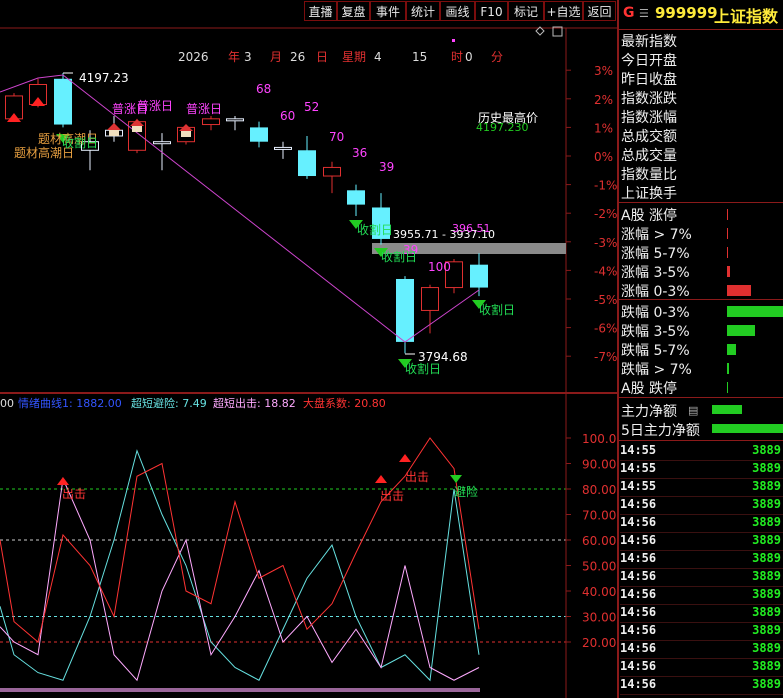 Image resolution: width=783 pixels, height=698 pixels. What do you see at coordinates (193, 57) in the screenshot?
I see `date-field: 2026` at bounding box center [193, 57].